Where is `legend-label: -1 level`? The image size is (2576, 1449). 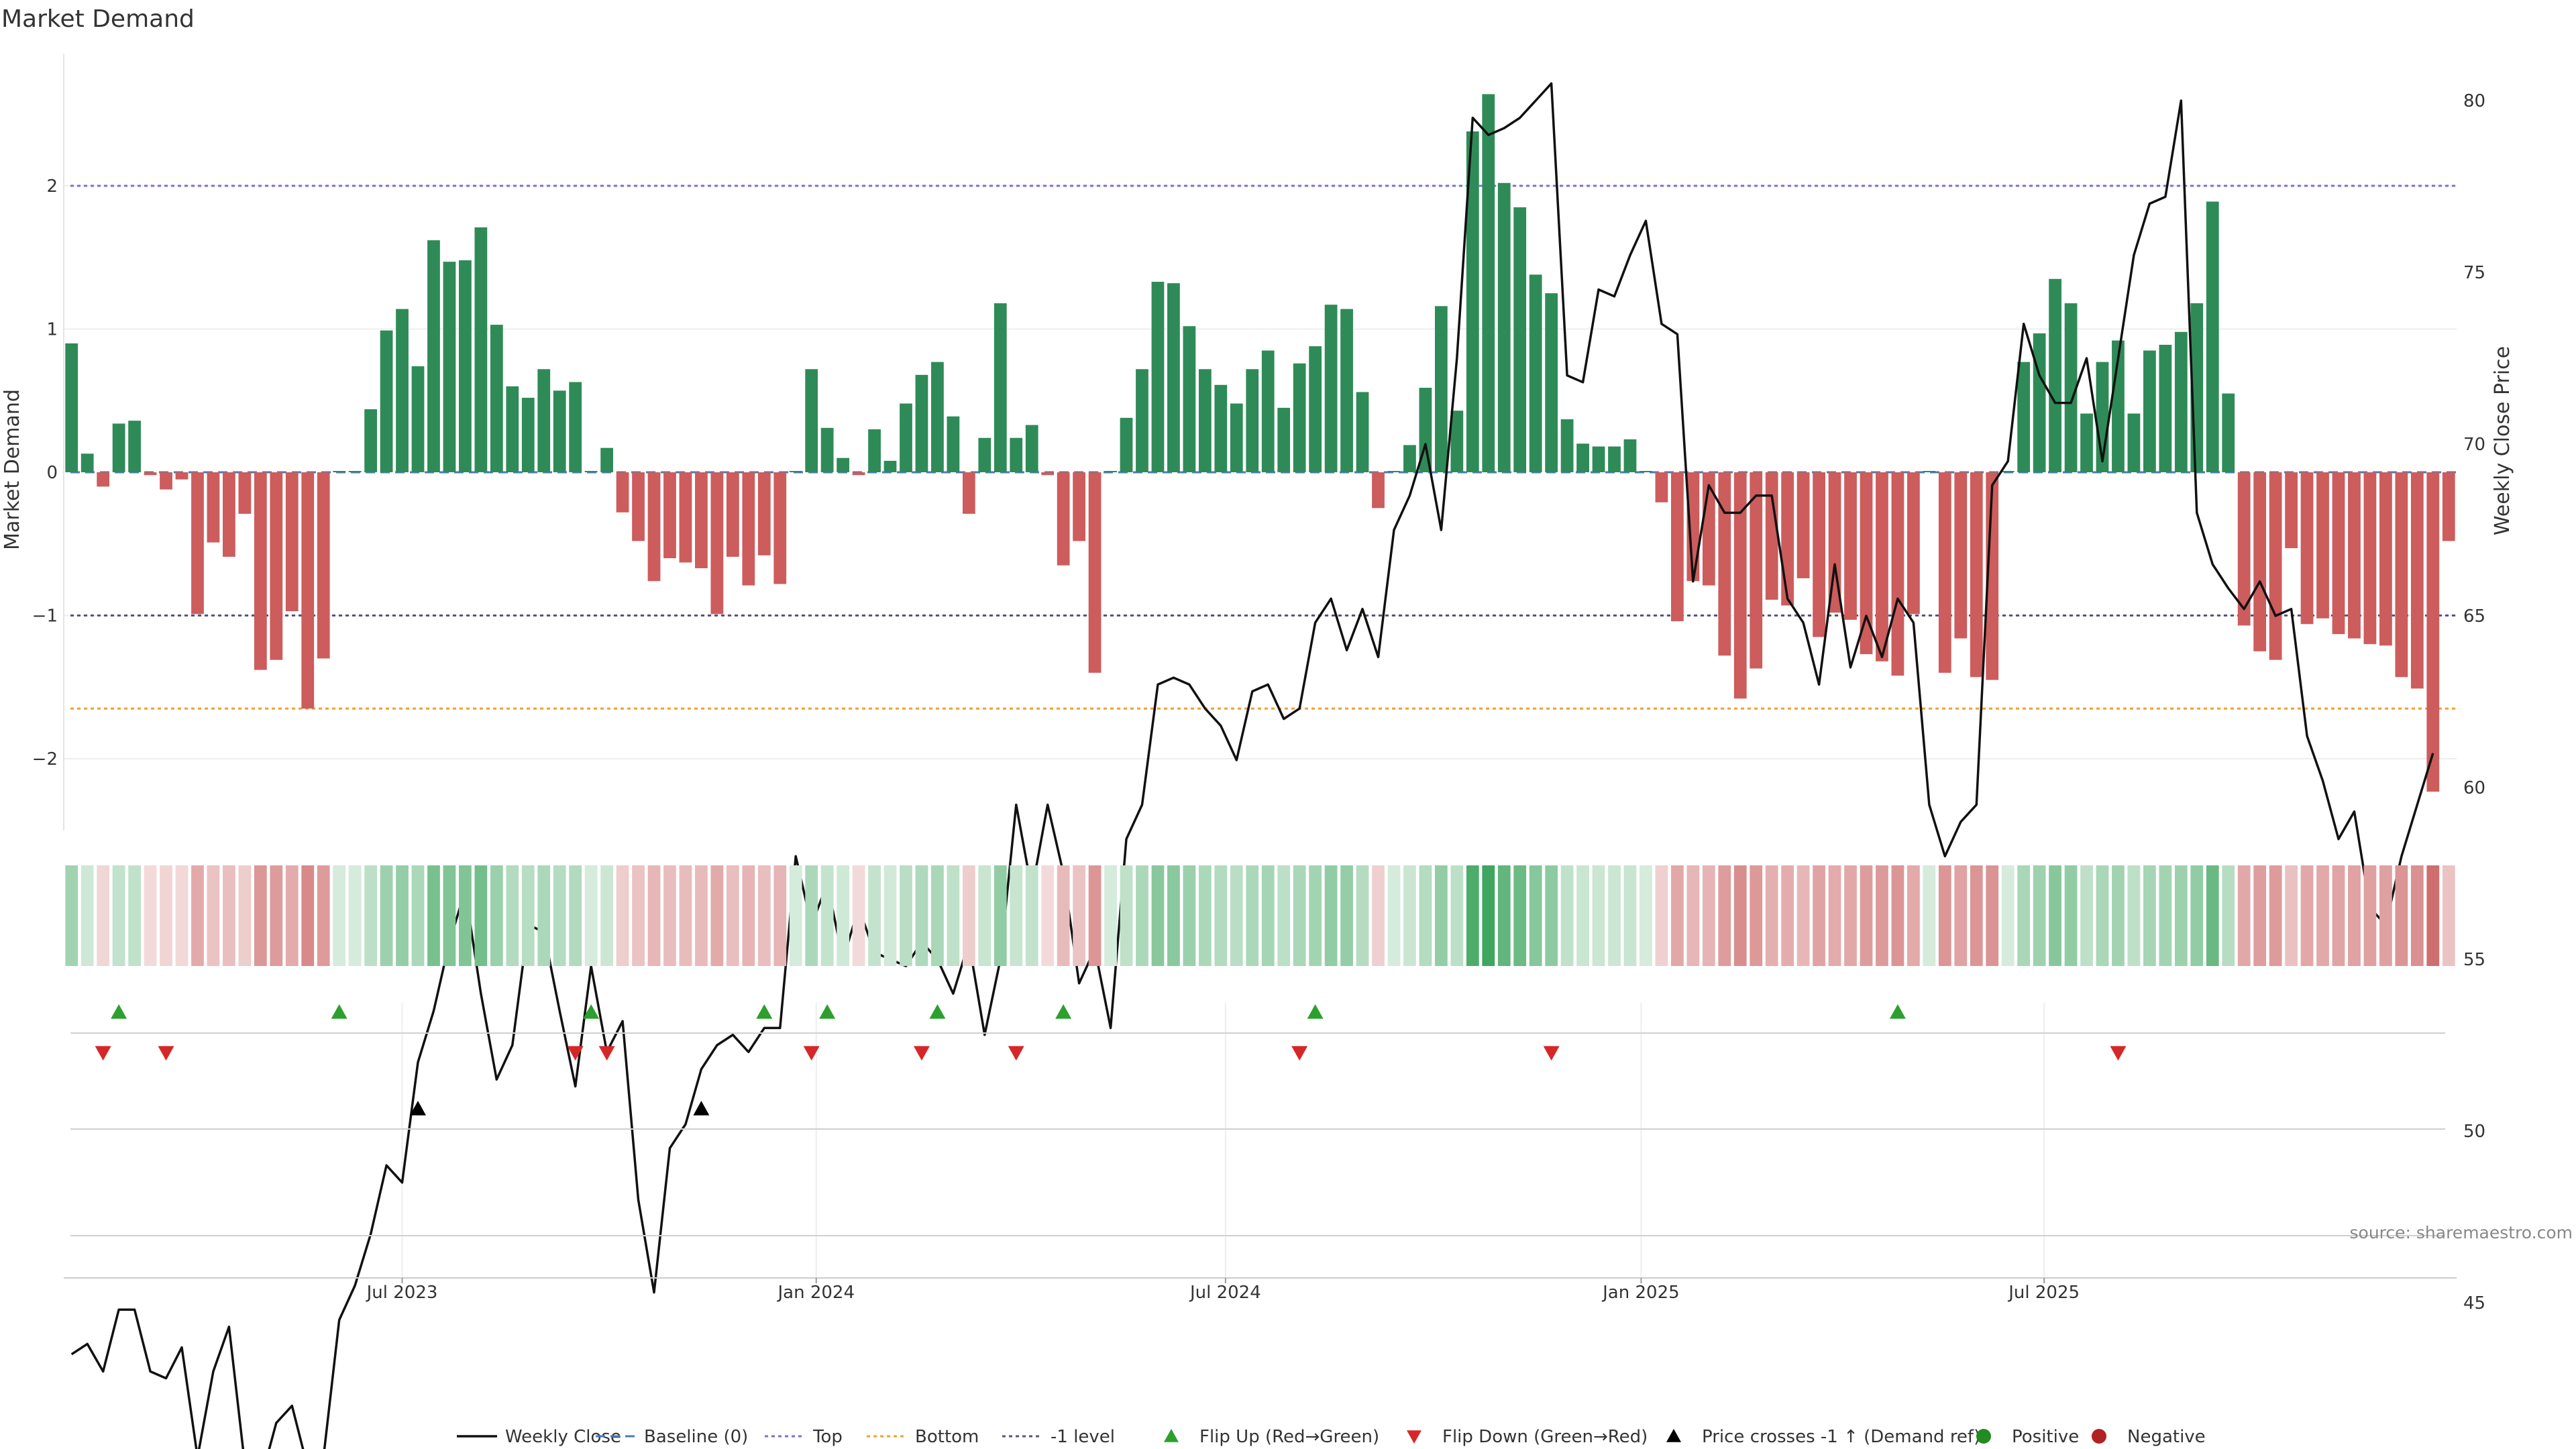 legend-label: -1 level is located at coordinates (1083, 1437).